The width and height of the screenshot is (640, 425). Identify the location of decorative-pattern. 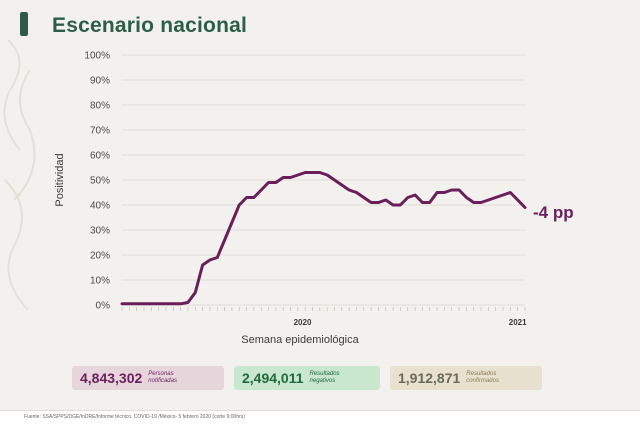
(19, 175).